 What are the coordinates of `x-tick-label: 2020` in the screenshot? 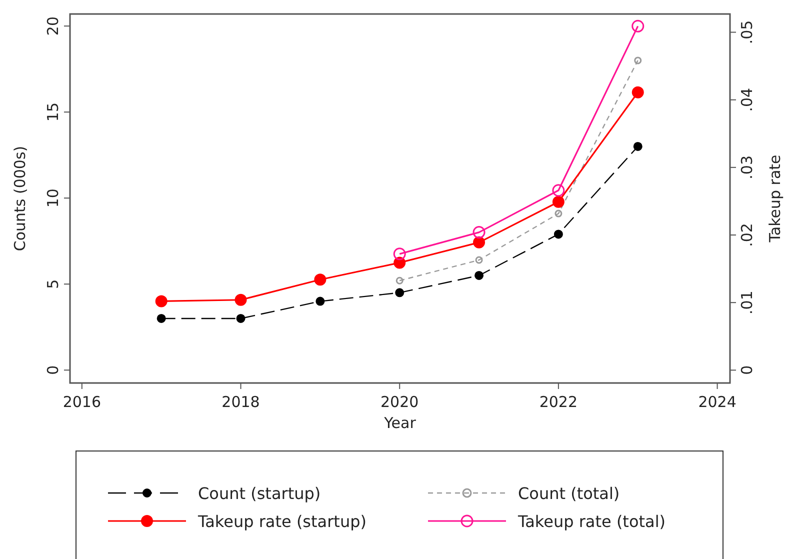 It's located at (399, 402).